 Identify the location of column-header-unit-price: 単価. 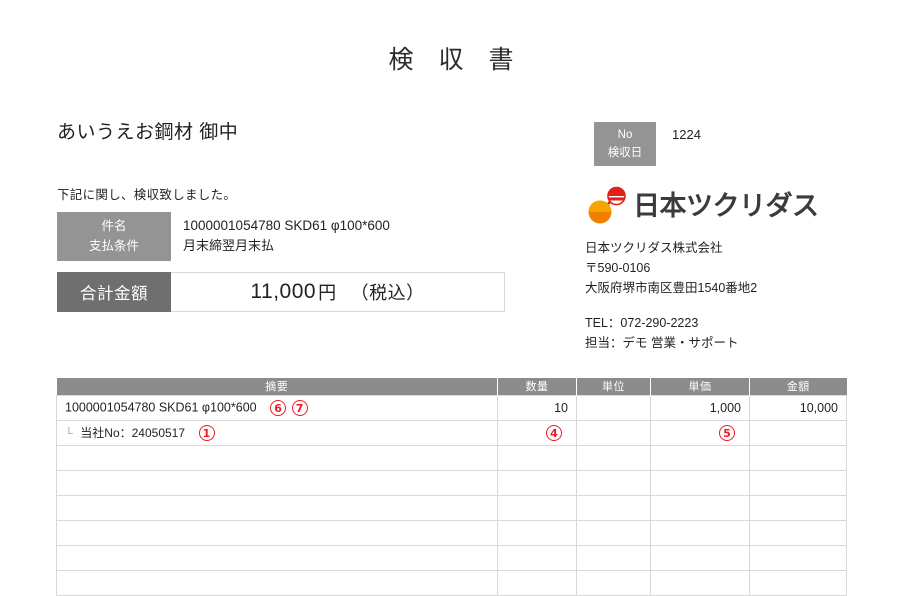
(700, 386).